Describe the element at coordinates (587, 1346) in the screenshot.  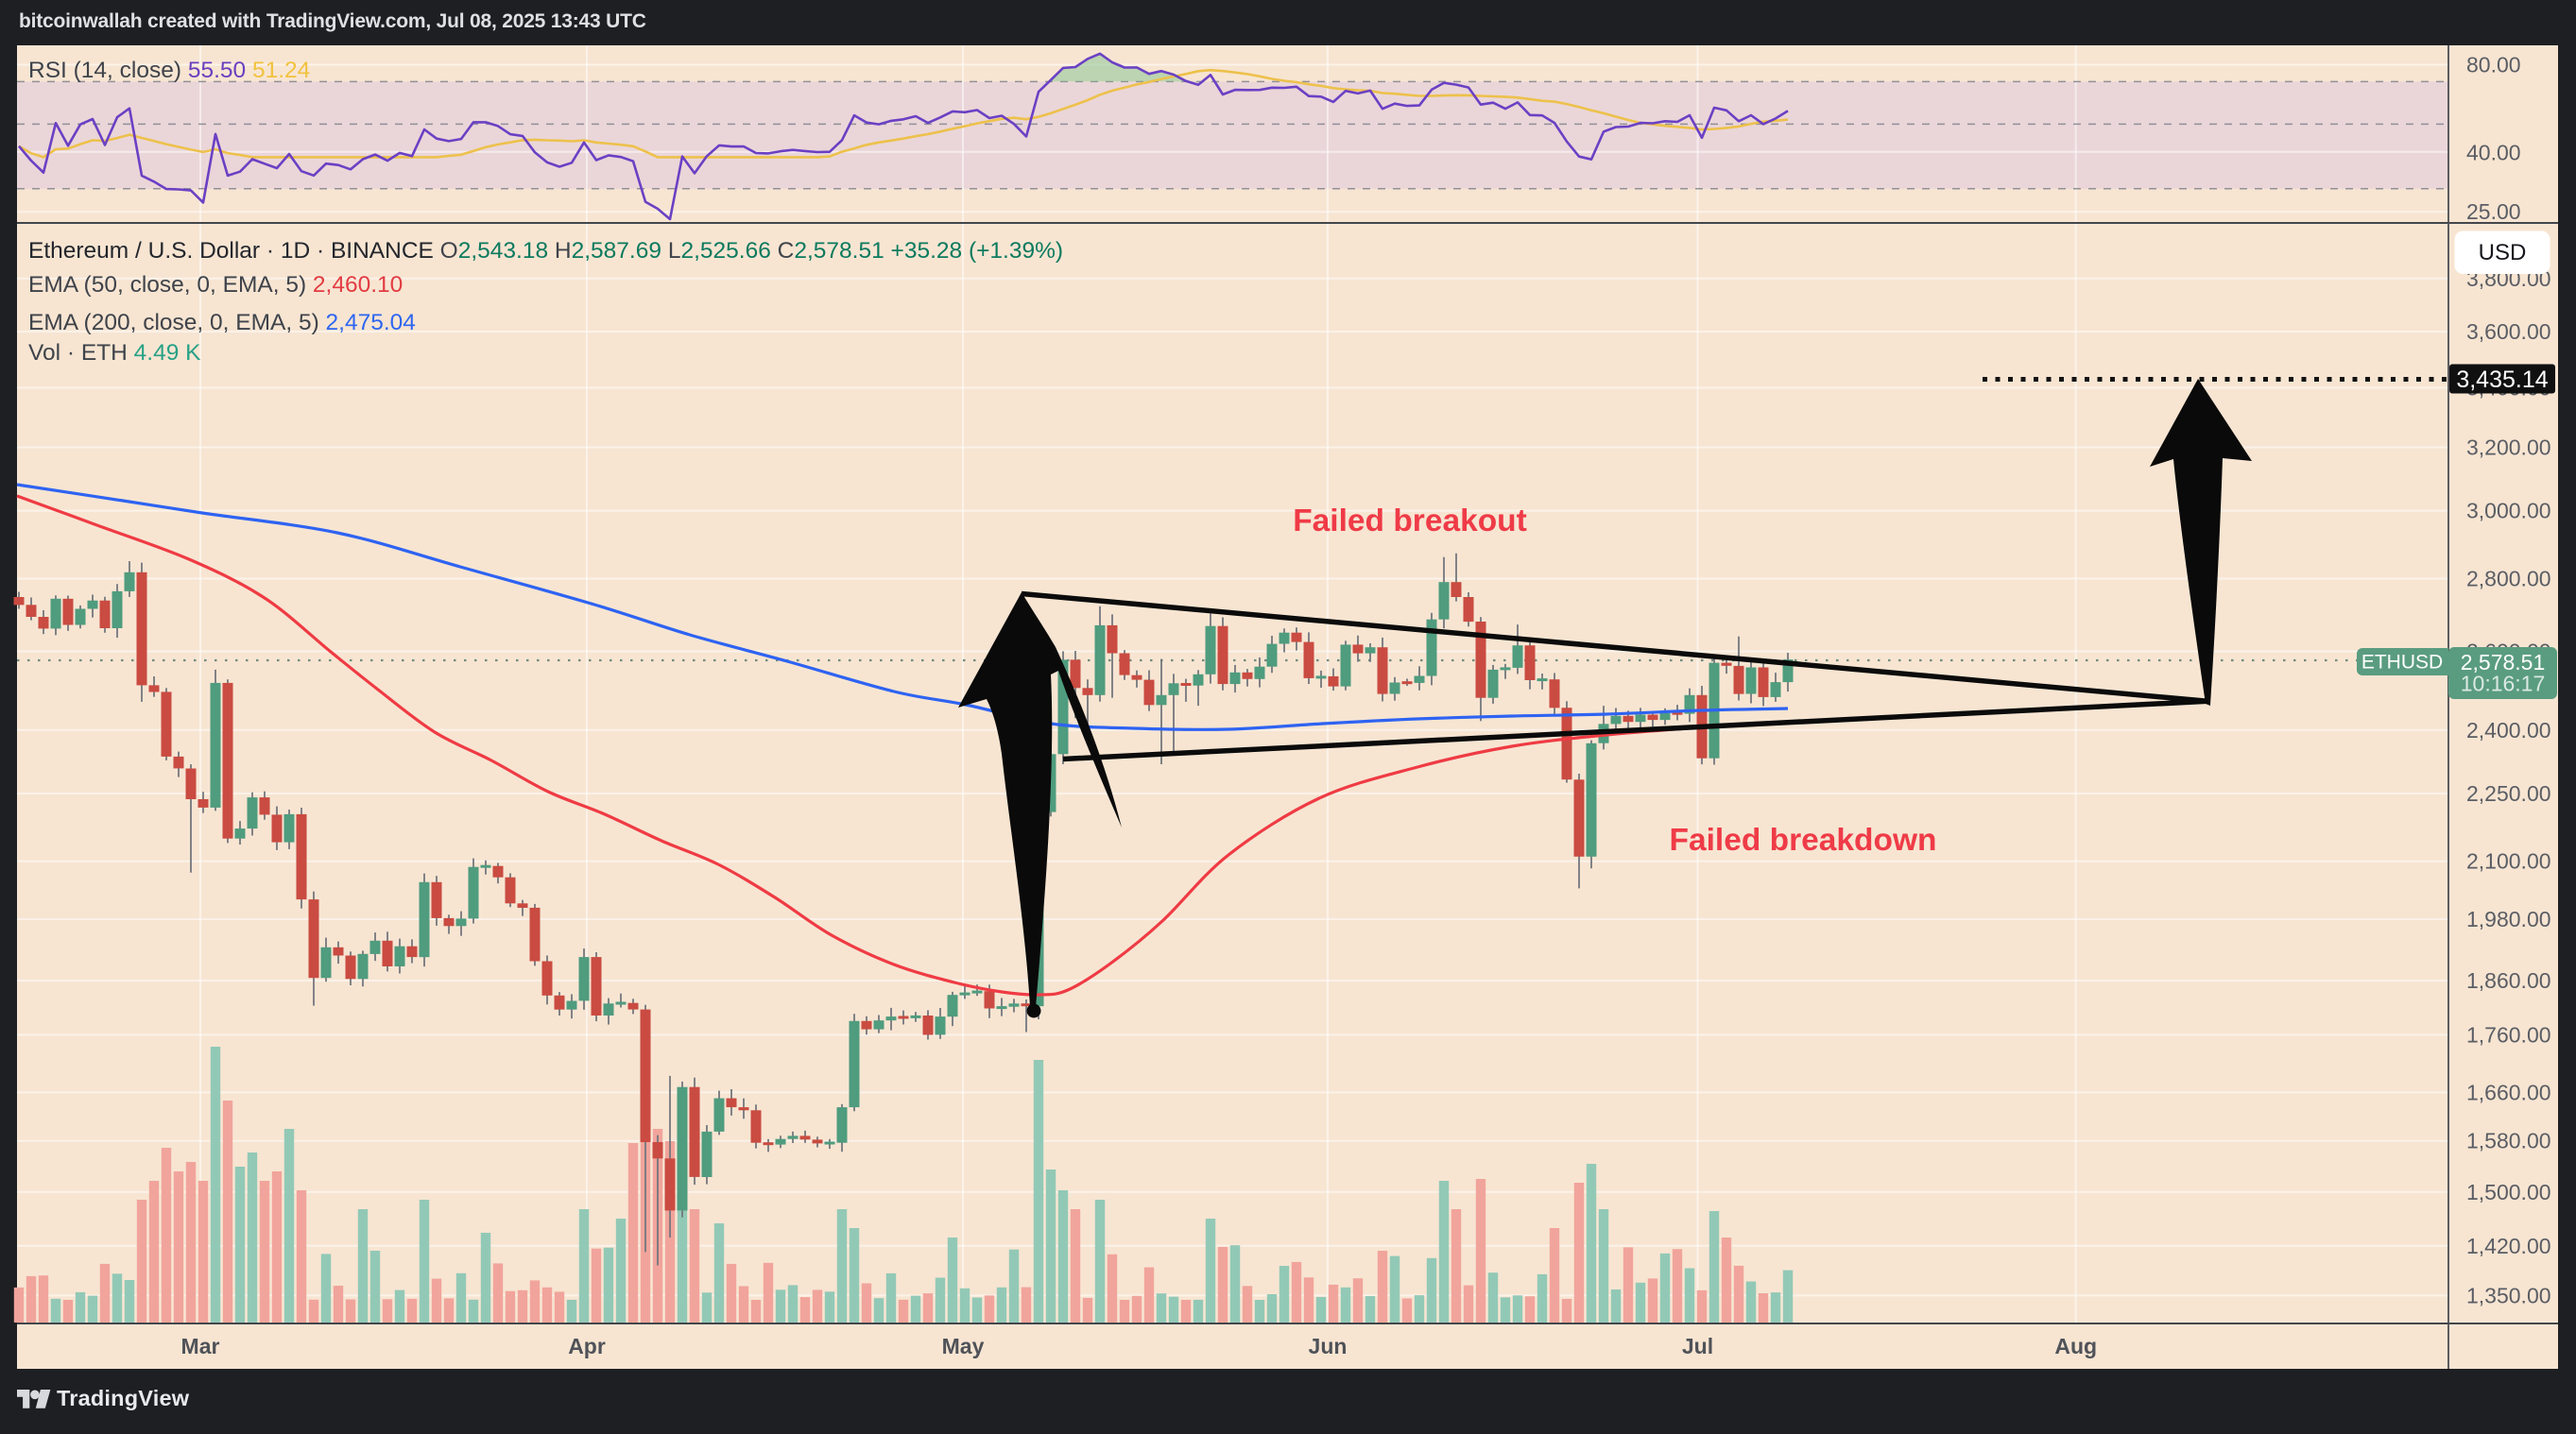
I see `svg-text: Apr` at that location.